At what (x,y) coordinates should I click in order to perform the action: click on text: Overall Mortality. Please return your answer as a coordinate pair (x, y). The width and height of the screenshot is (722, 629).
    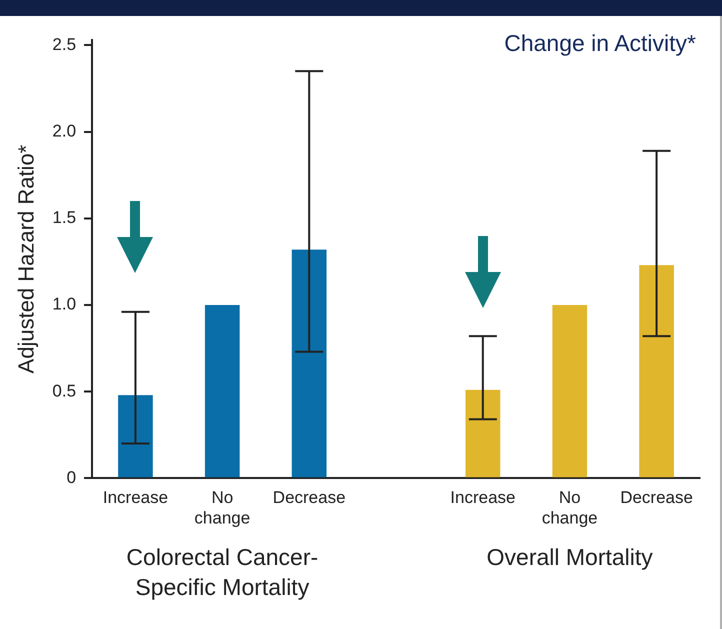
    Looking at the image, I should click on (570, 557).